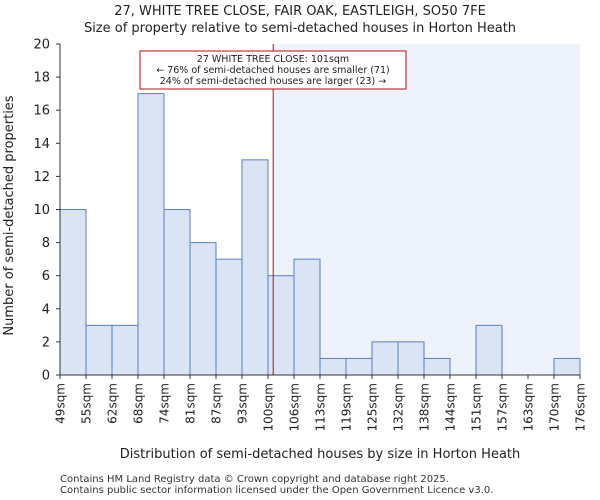  Describe the element at coordinates (451, 407) in the screenshot. I see `x-tick-label: 144sqm` at that location.